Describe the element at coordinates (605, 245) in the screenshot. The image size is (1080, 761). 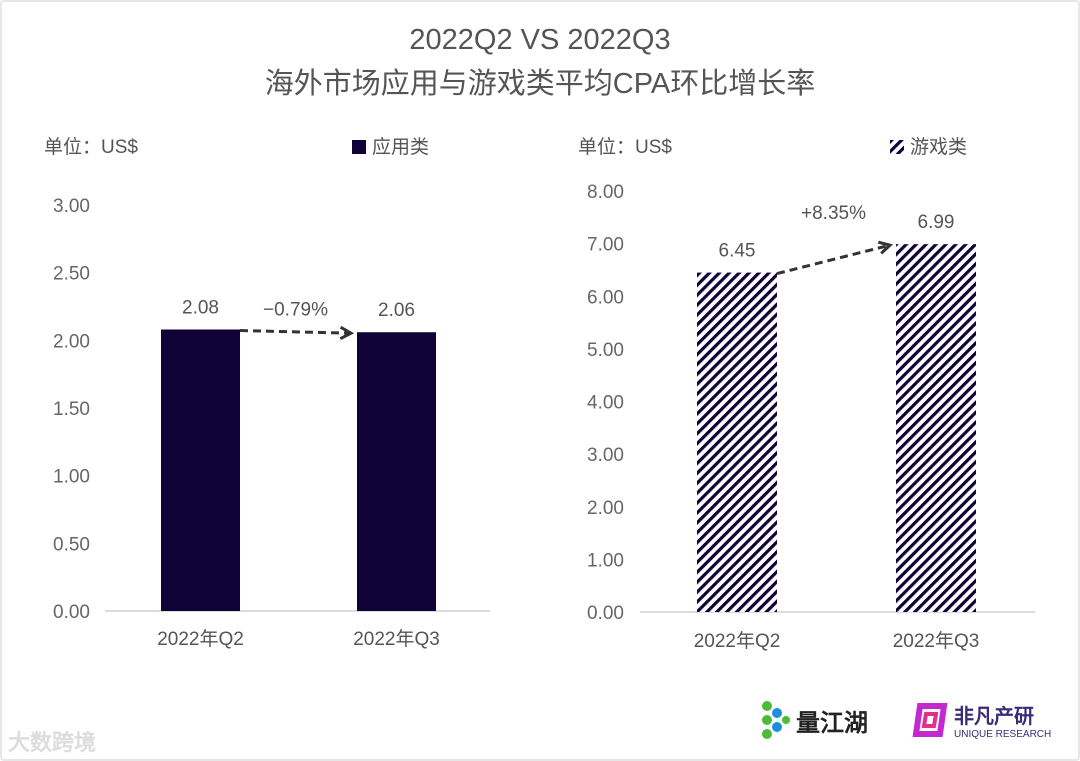
I see `y-tick-label: 7.00` at that location.